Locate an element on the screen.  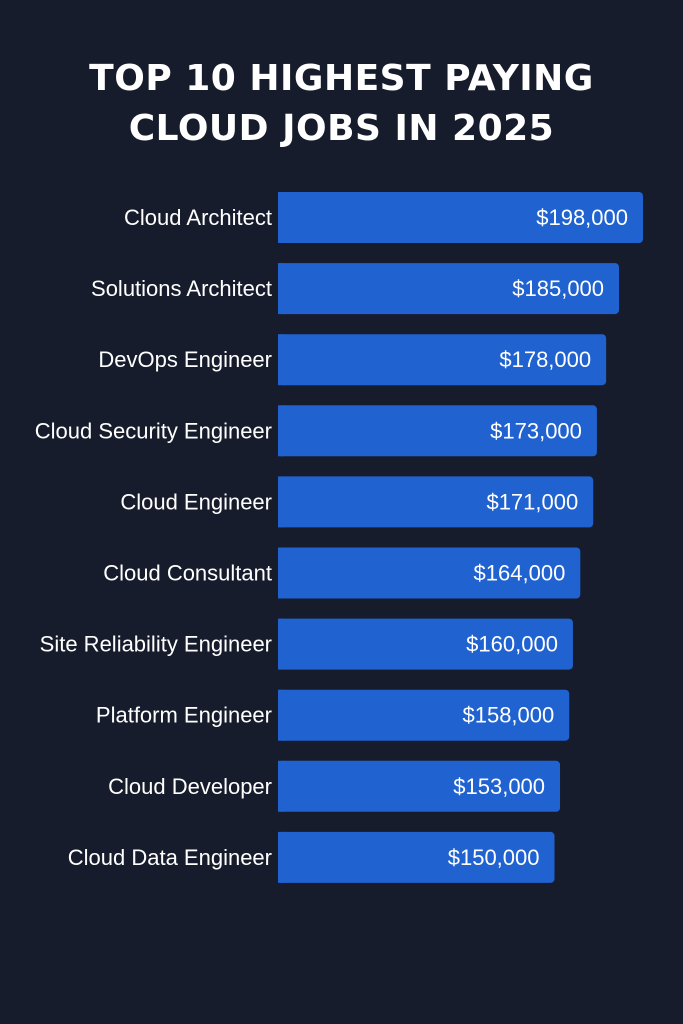
value-label: $164,000 is located at coordinates (520, 573).